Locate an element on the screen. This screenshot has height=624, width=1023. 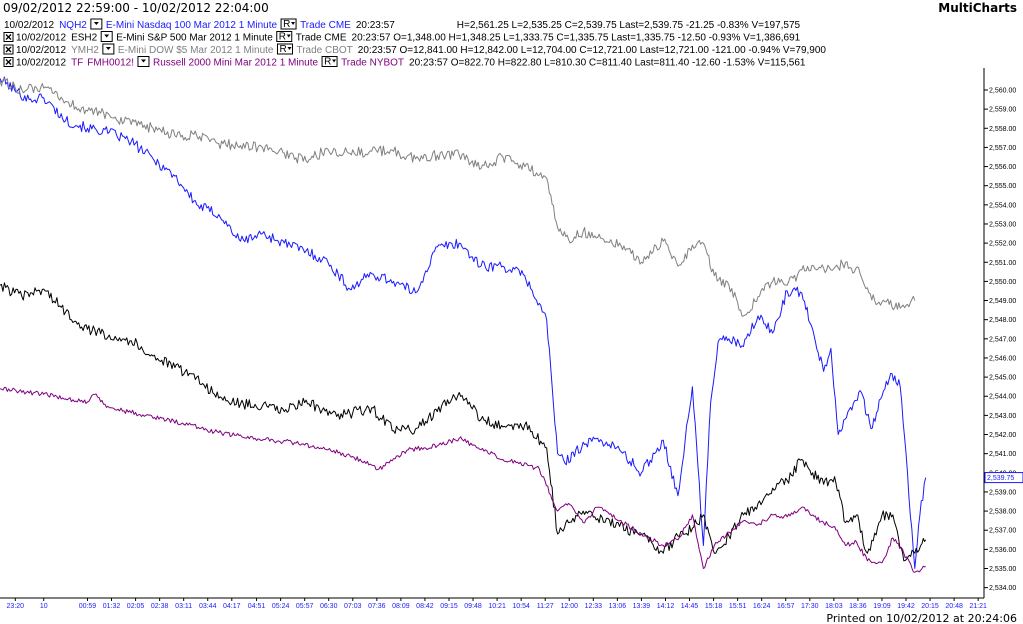
time-tick-label: 15:18 is located at coordinates (714, 606).